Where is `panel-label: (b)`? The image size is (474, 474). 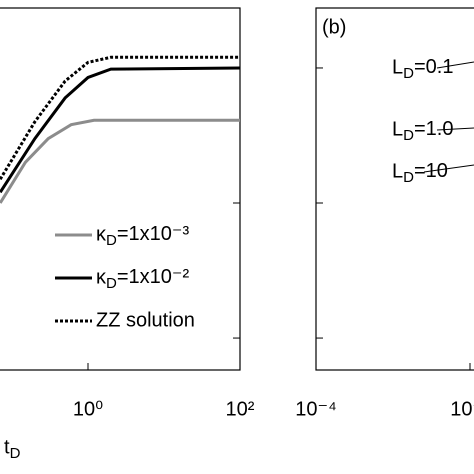
panel-label: (b) is located at coordinates (334, 27).